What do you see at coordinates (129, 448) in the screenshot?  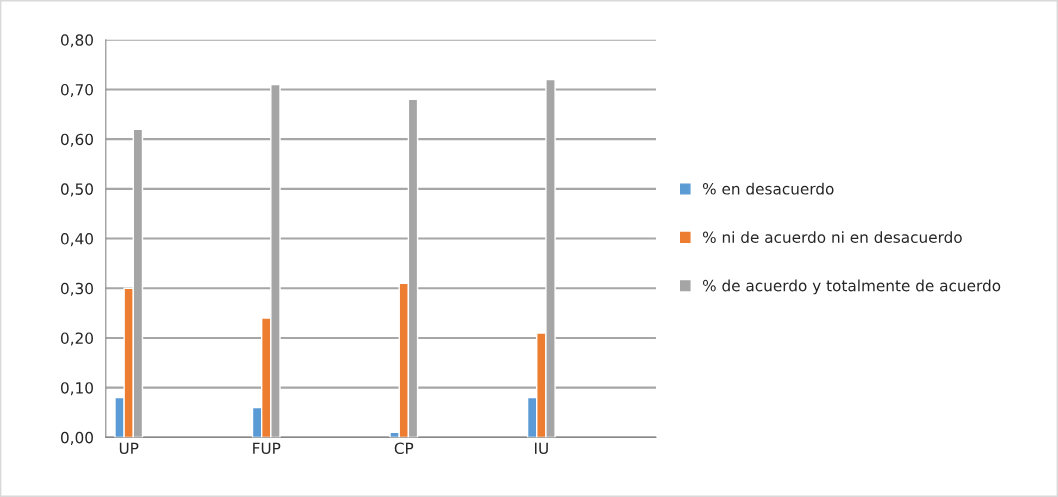 I see `x-tick-label: UP` at bounding box center [129, 448].